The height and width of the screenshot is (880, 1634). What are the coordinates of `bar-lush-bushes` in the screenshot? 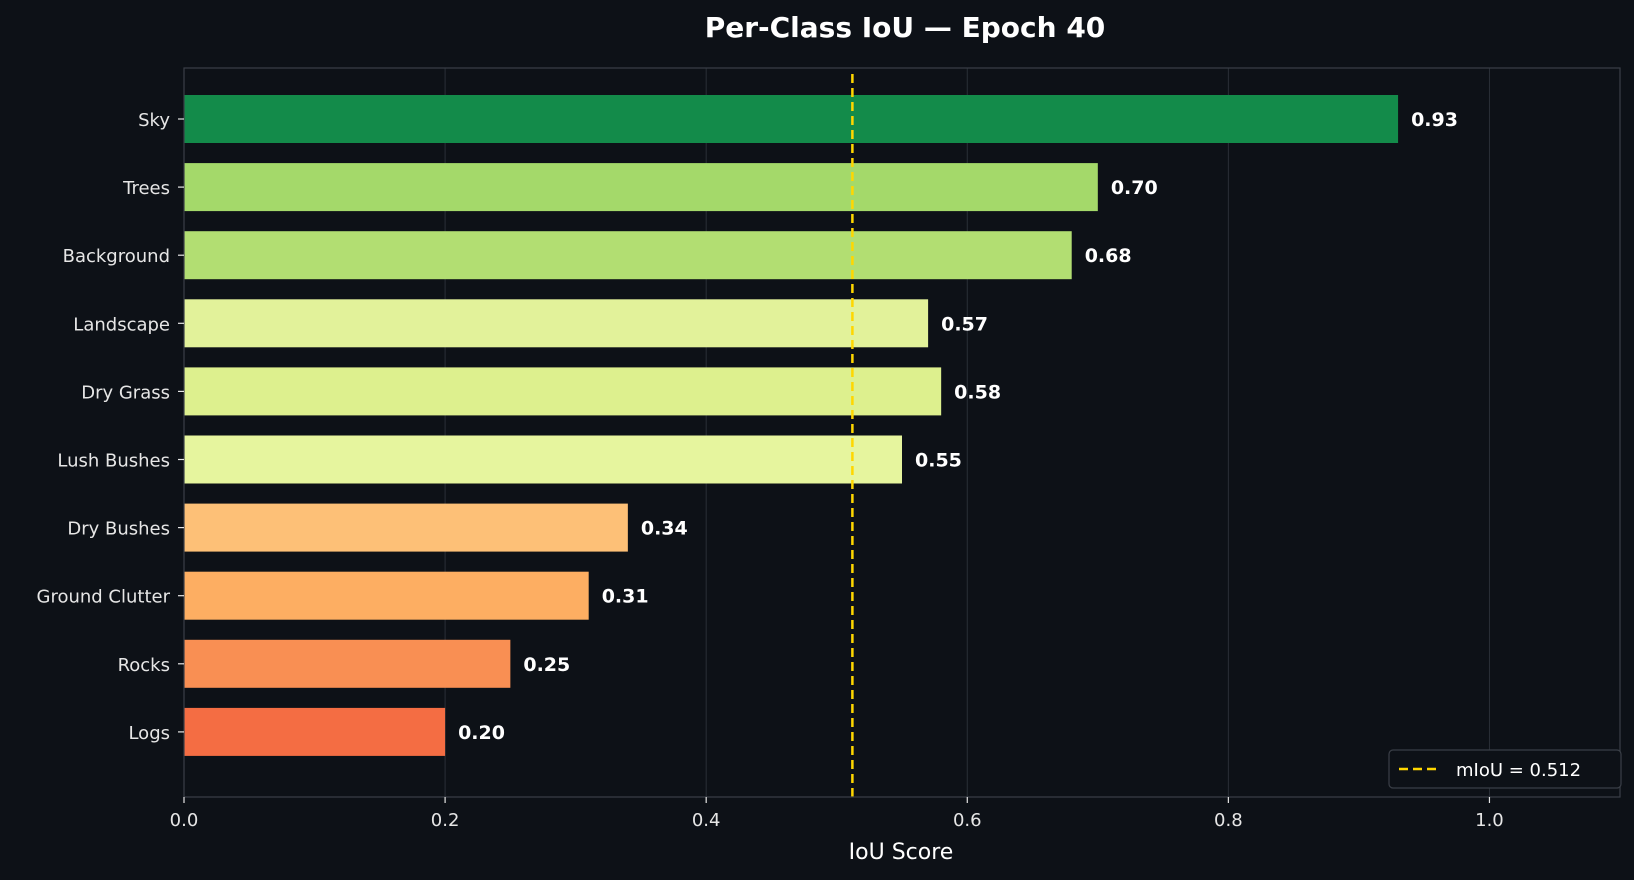 It's located at (543, 459).